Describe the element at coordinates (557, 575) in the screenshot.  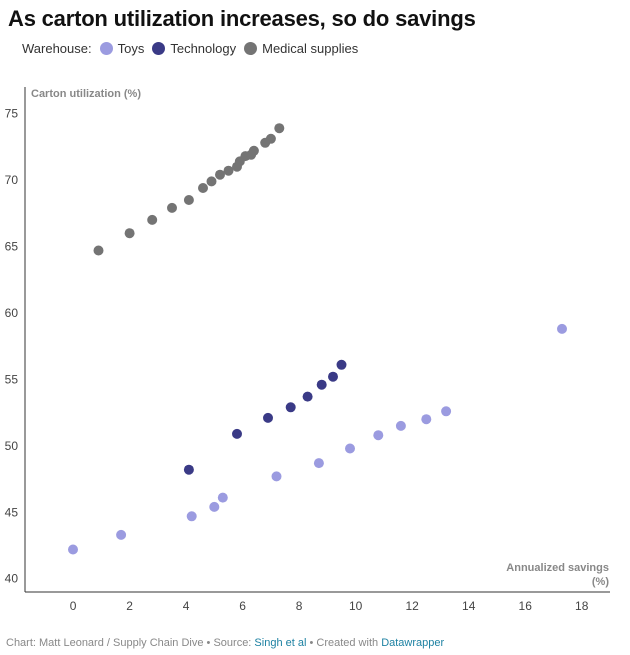
I see `x-axis-title-group: Annualized savings (%)` at that location.